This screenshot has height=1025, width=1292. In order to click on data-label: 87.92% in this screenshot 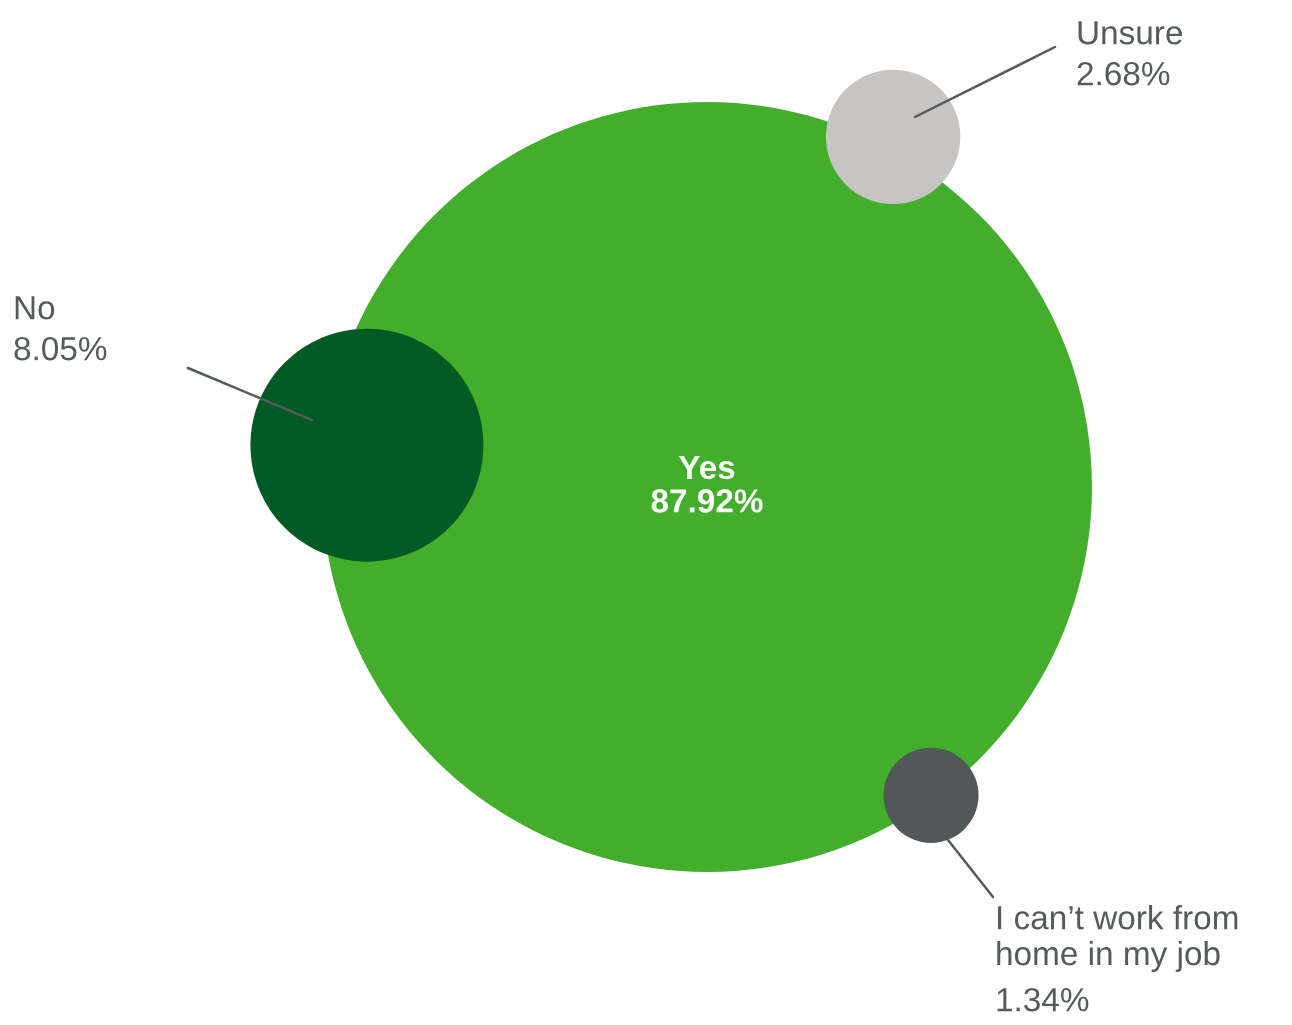, I will do `click(707, 501)`.